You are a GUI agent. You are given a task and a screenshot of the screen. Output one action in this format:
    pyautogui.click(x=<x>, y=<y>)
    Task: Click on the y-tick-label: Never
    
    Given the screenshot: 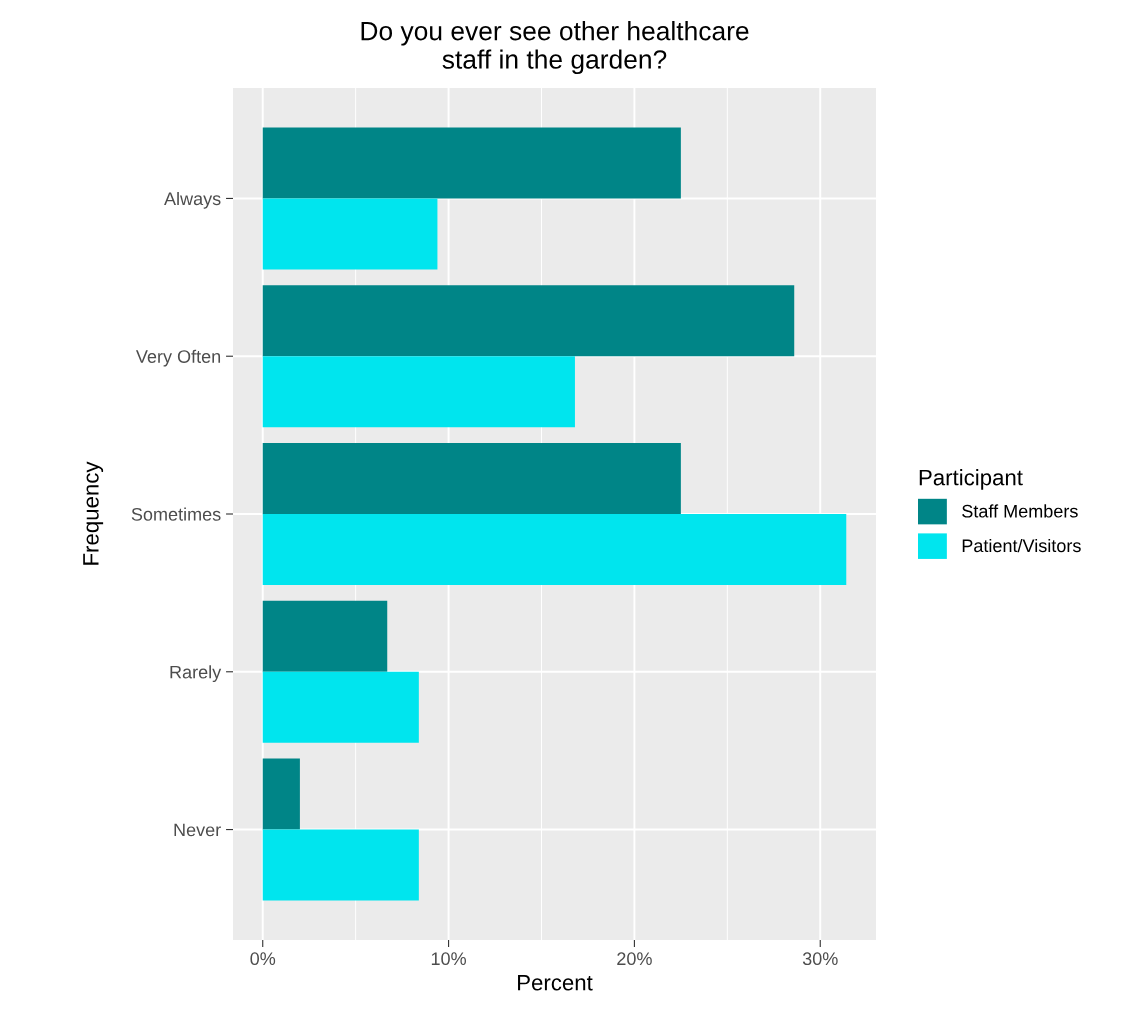 What is the action you would take?
    pyautogui.click(x=197, y=830)
    